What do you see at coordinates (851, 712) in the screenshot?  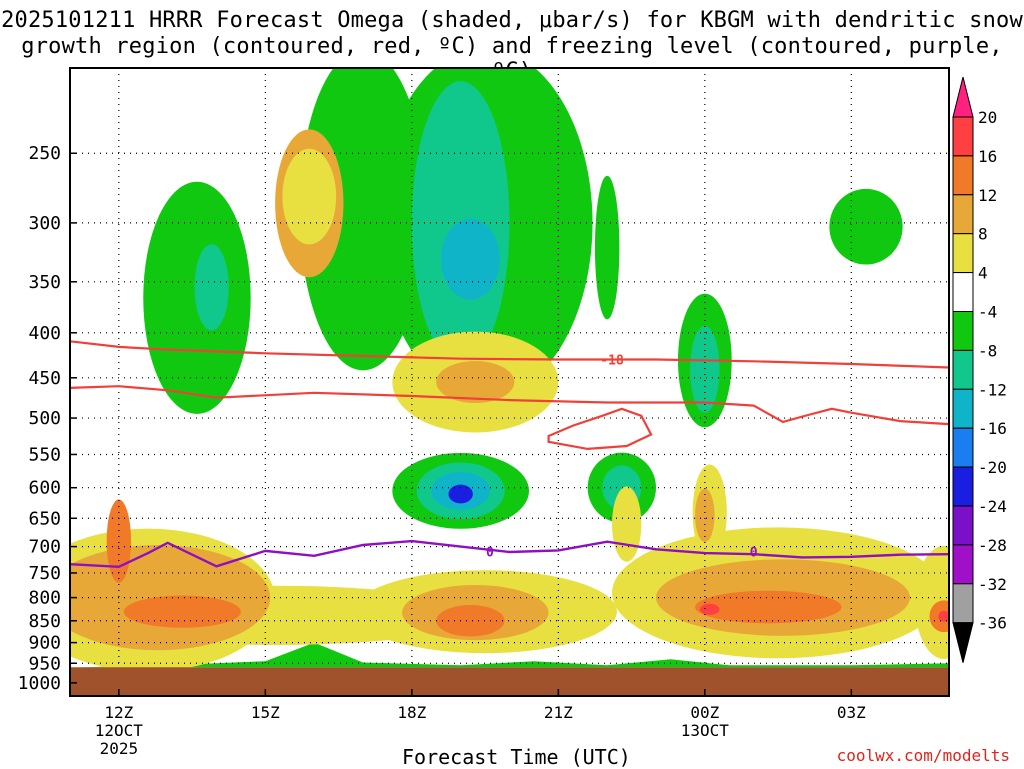 I see `x-tick-label: 03Z` at bounding box center [851, 712].